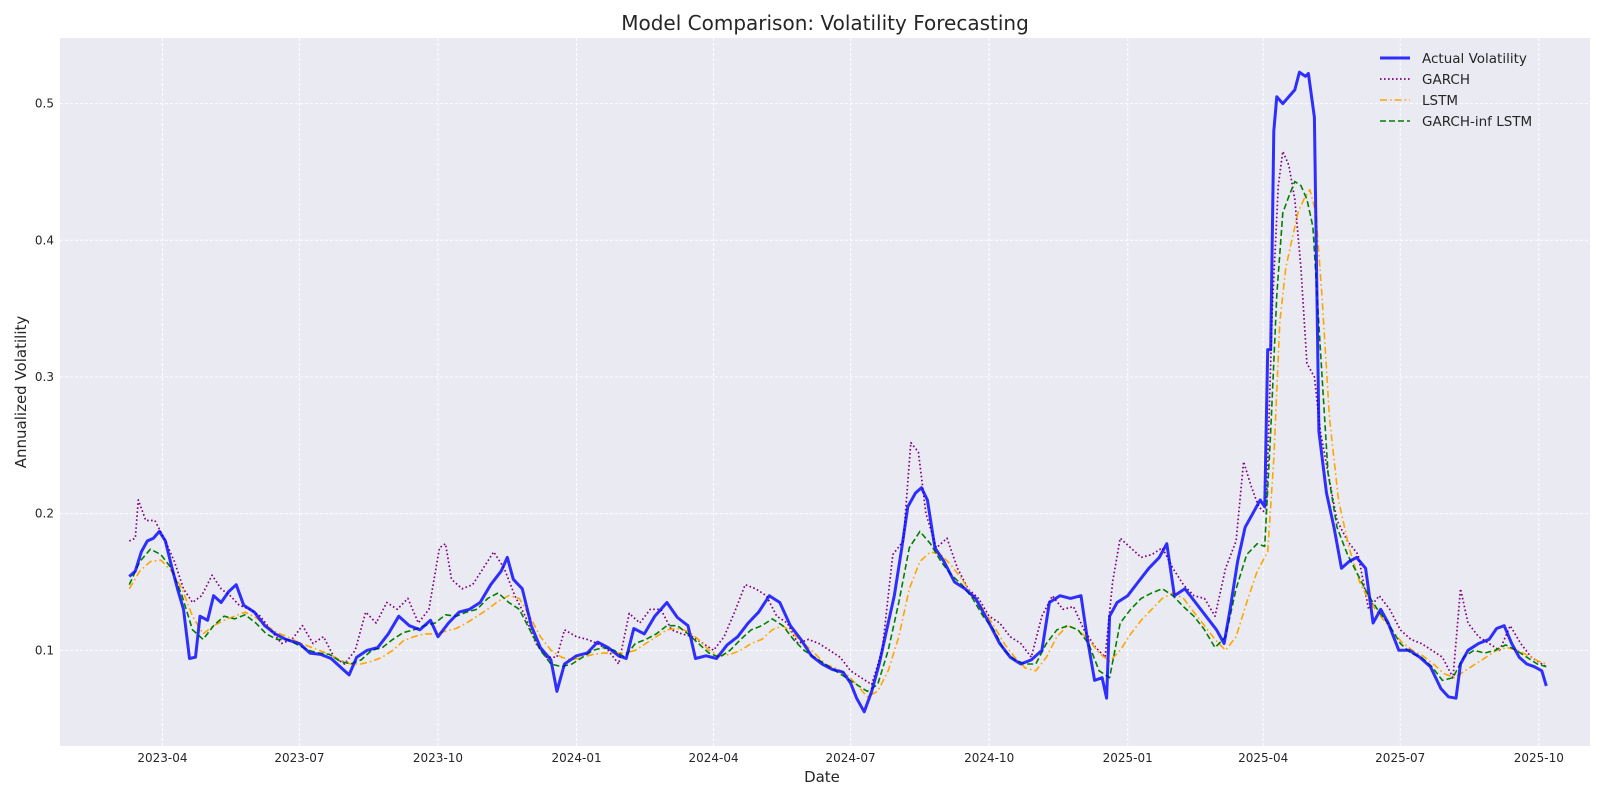  I want to click on legend-label: LSTM, so click(1440, 101).